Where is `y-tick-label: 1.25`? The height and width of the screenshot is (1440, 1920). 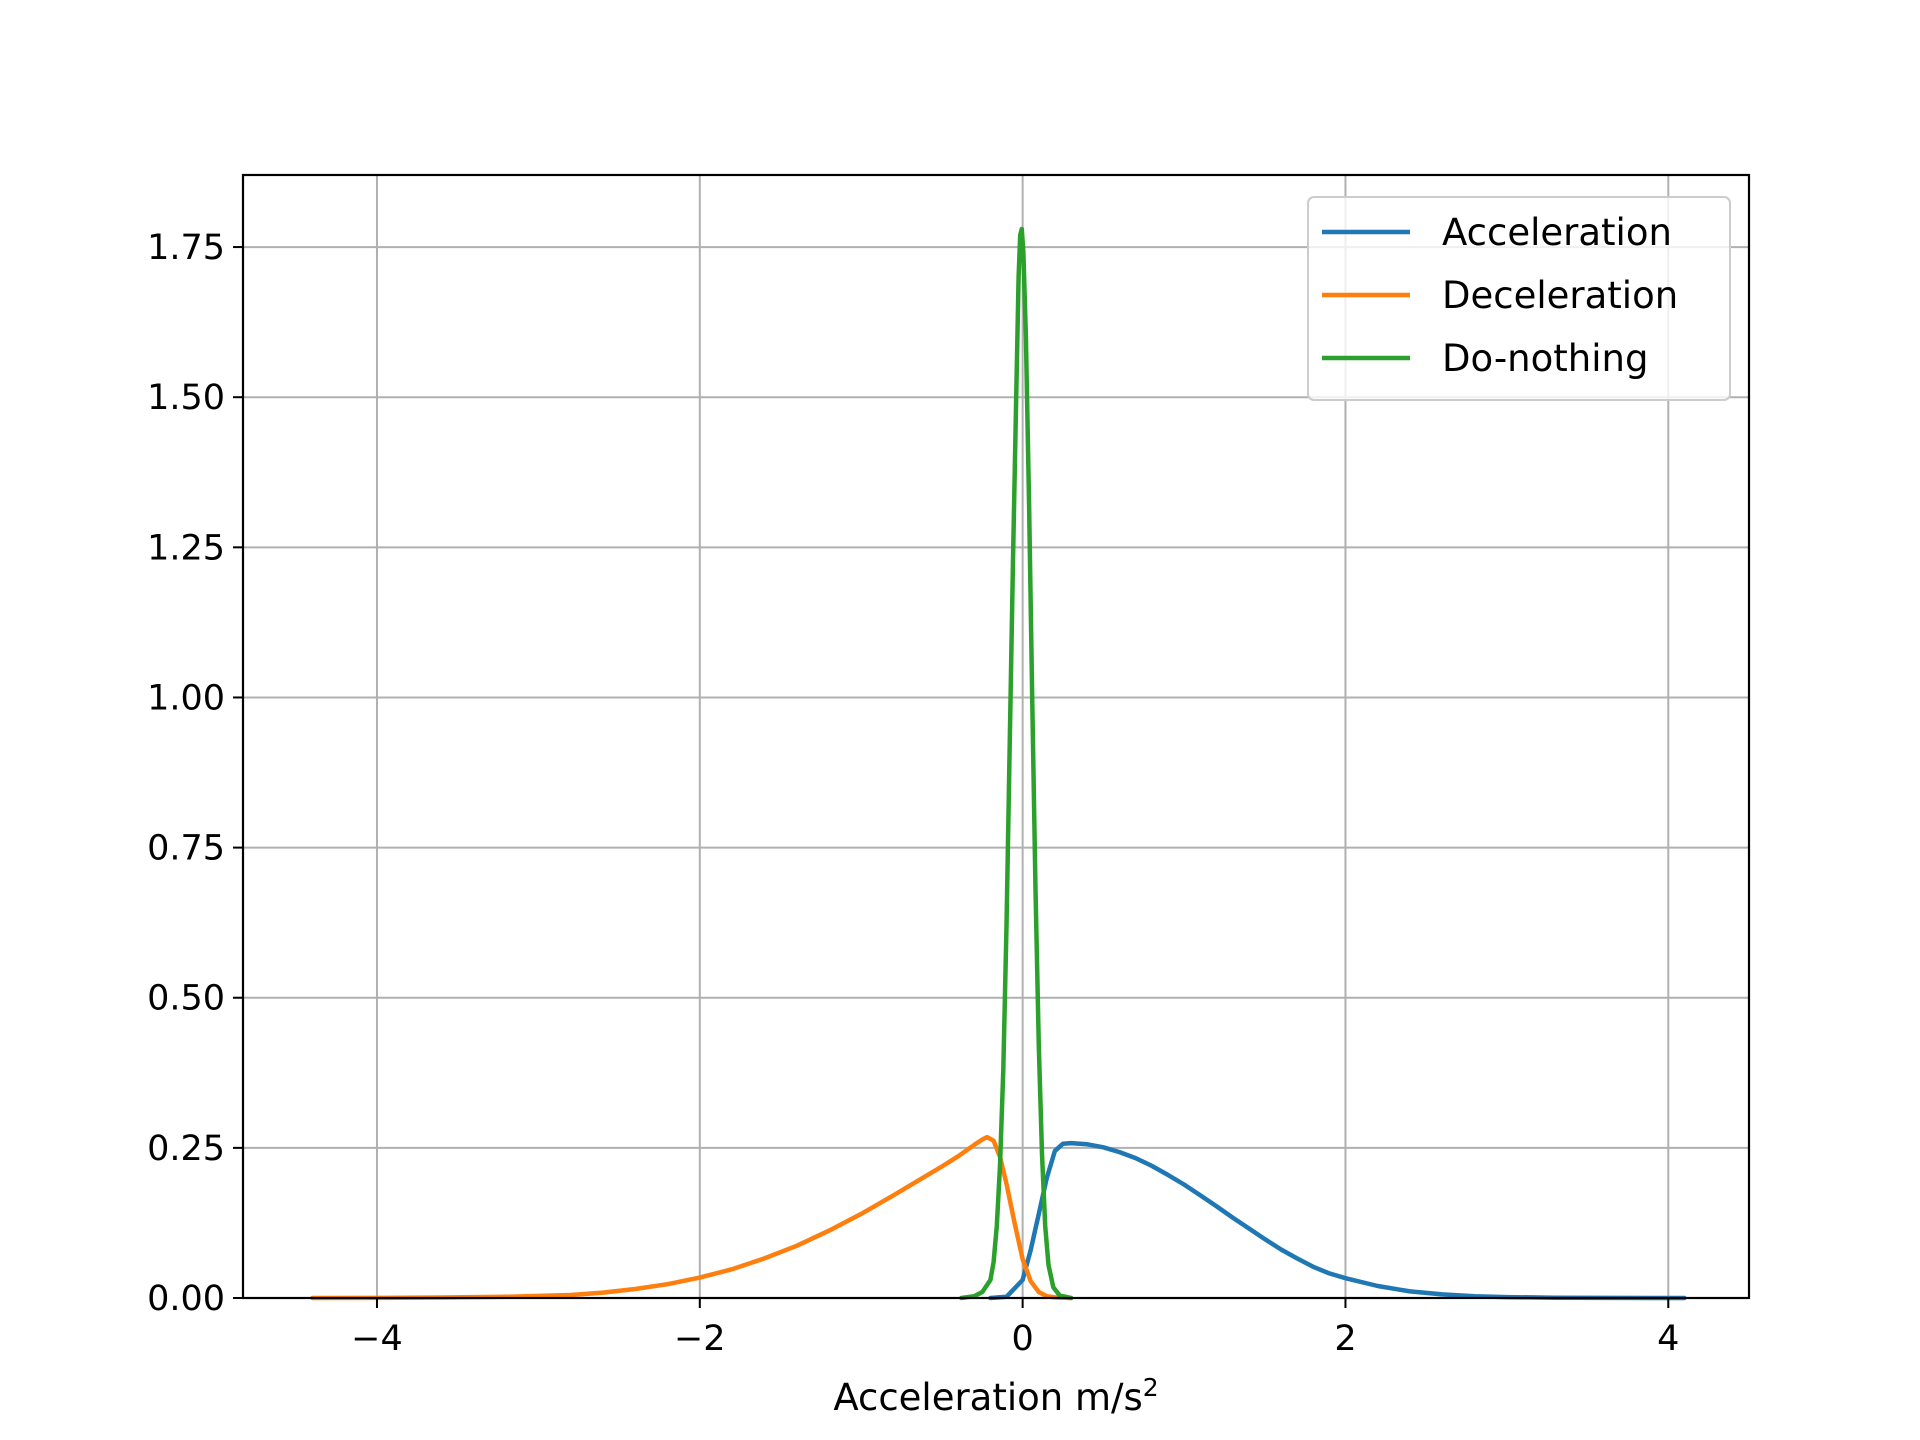 y-tick-label: 1.25 is located at coordinates (186, 548).